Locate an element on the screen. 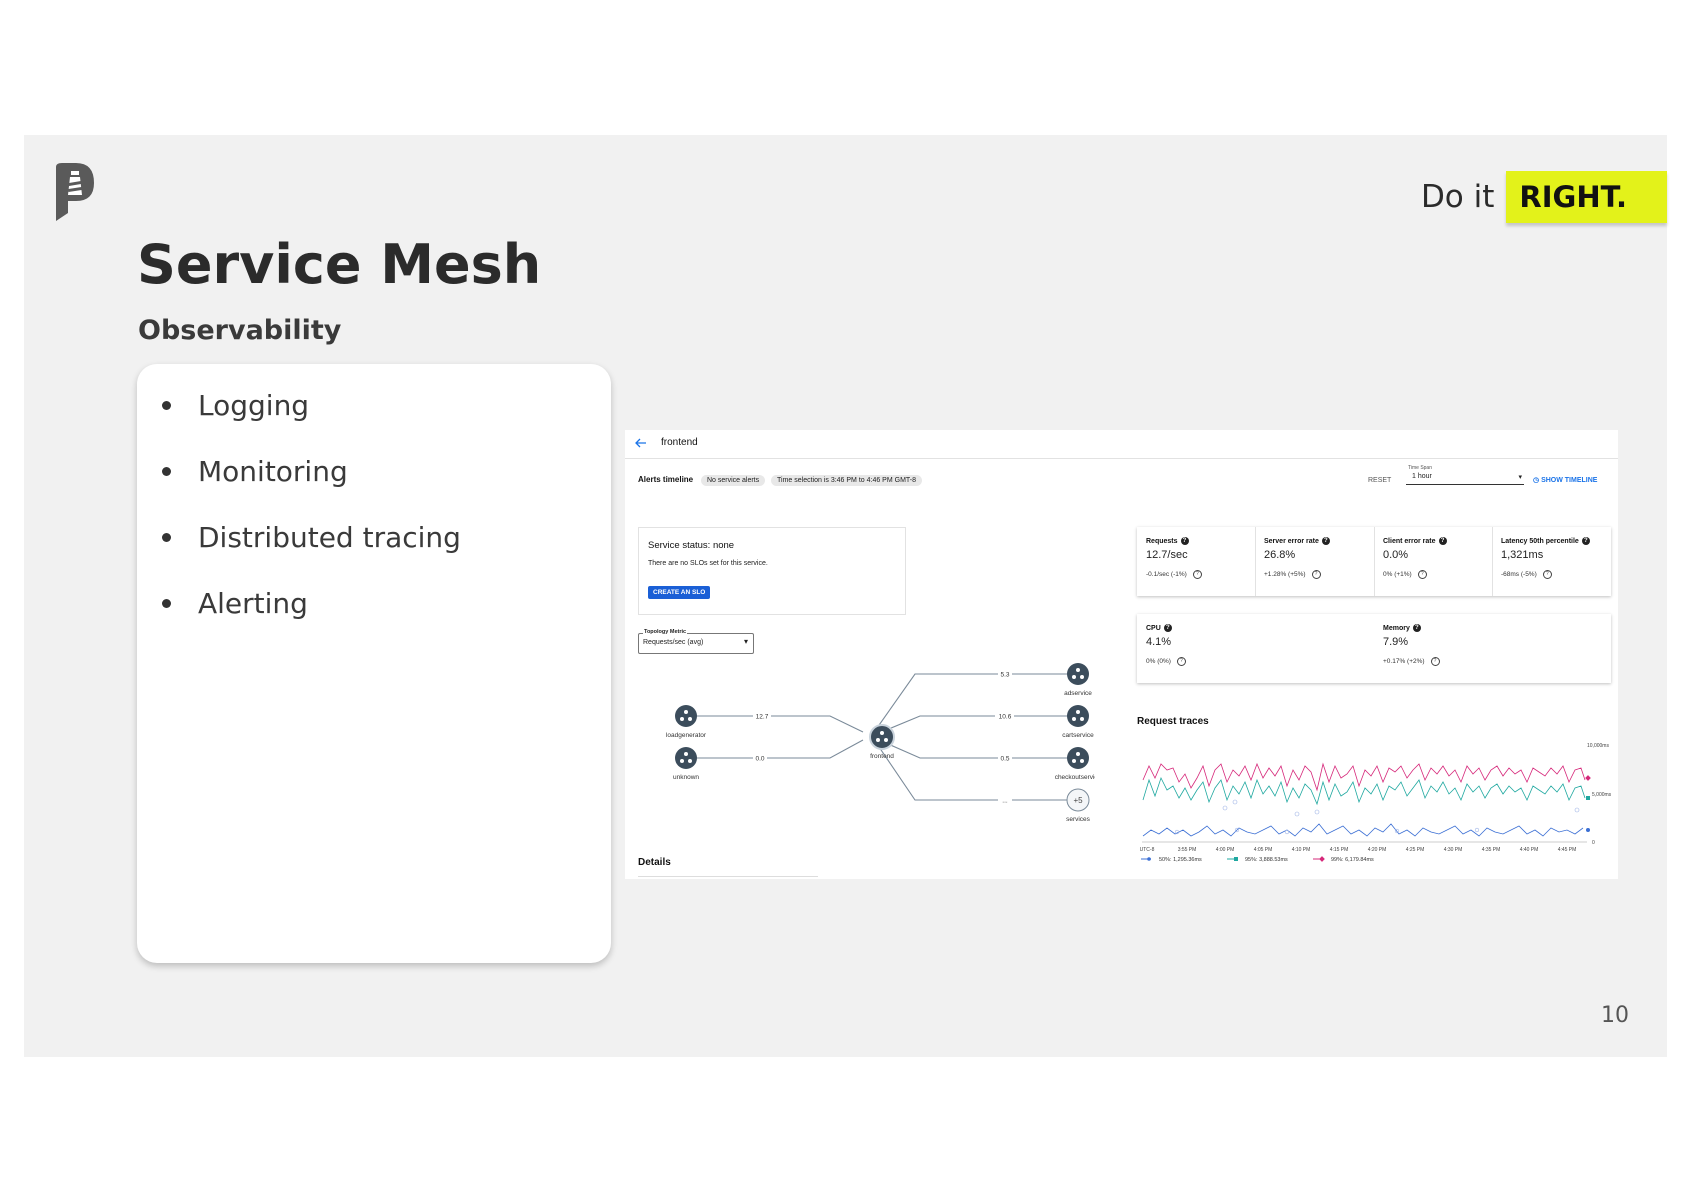  node-label: adservice is located at coordinates (1078, 693).